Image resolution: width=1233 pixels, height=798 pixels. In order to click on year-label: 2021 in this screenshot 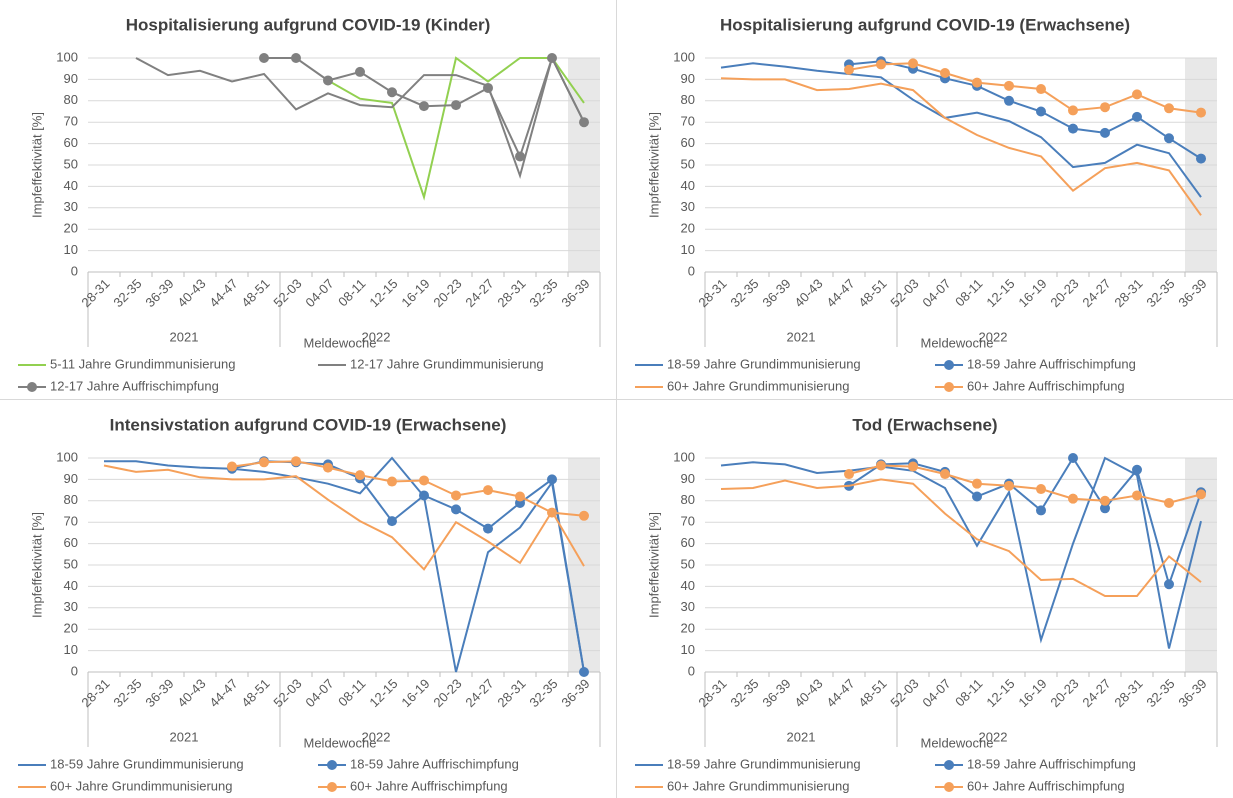, I will do `click(184, 336)`.